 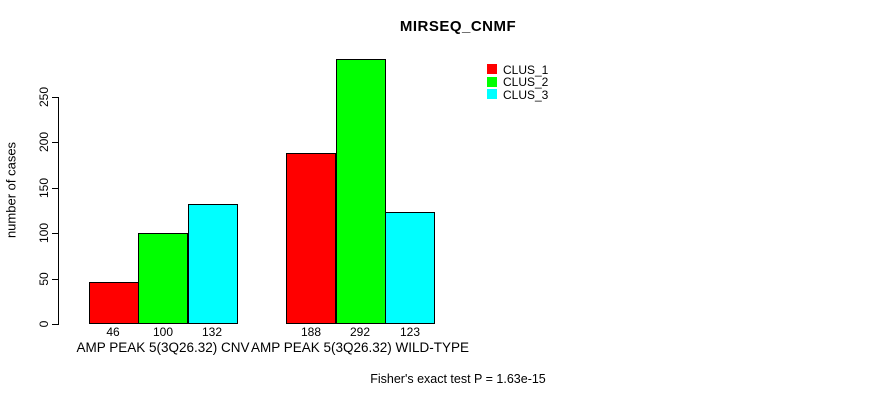 I want to click on bar-clus_1-group2, so click(x=311, y=238).